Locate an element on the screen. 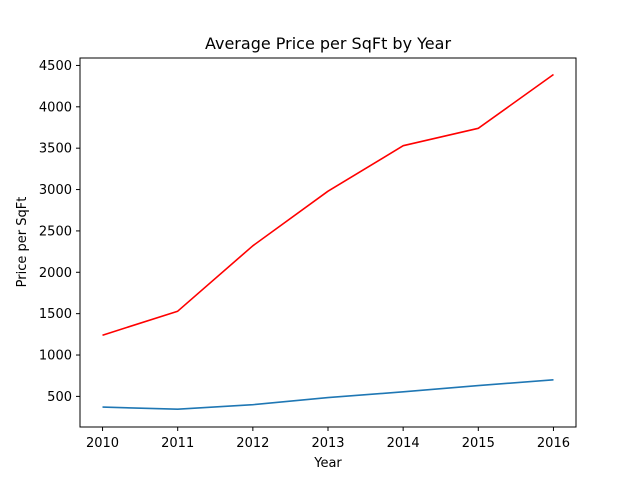  x-tick-label: 2010 is located at coordinates (102, 443).